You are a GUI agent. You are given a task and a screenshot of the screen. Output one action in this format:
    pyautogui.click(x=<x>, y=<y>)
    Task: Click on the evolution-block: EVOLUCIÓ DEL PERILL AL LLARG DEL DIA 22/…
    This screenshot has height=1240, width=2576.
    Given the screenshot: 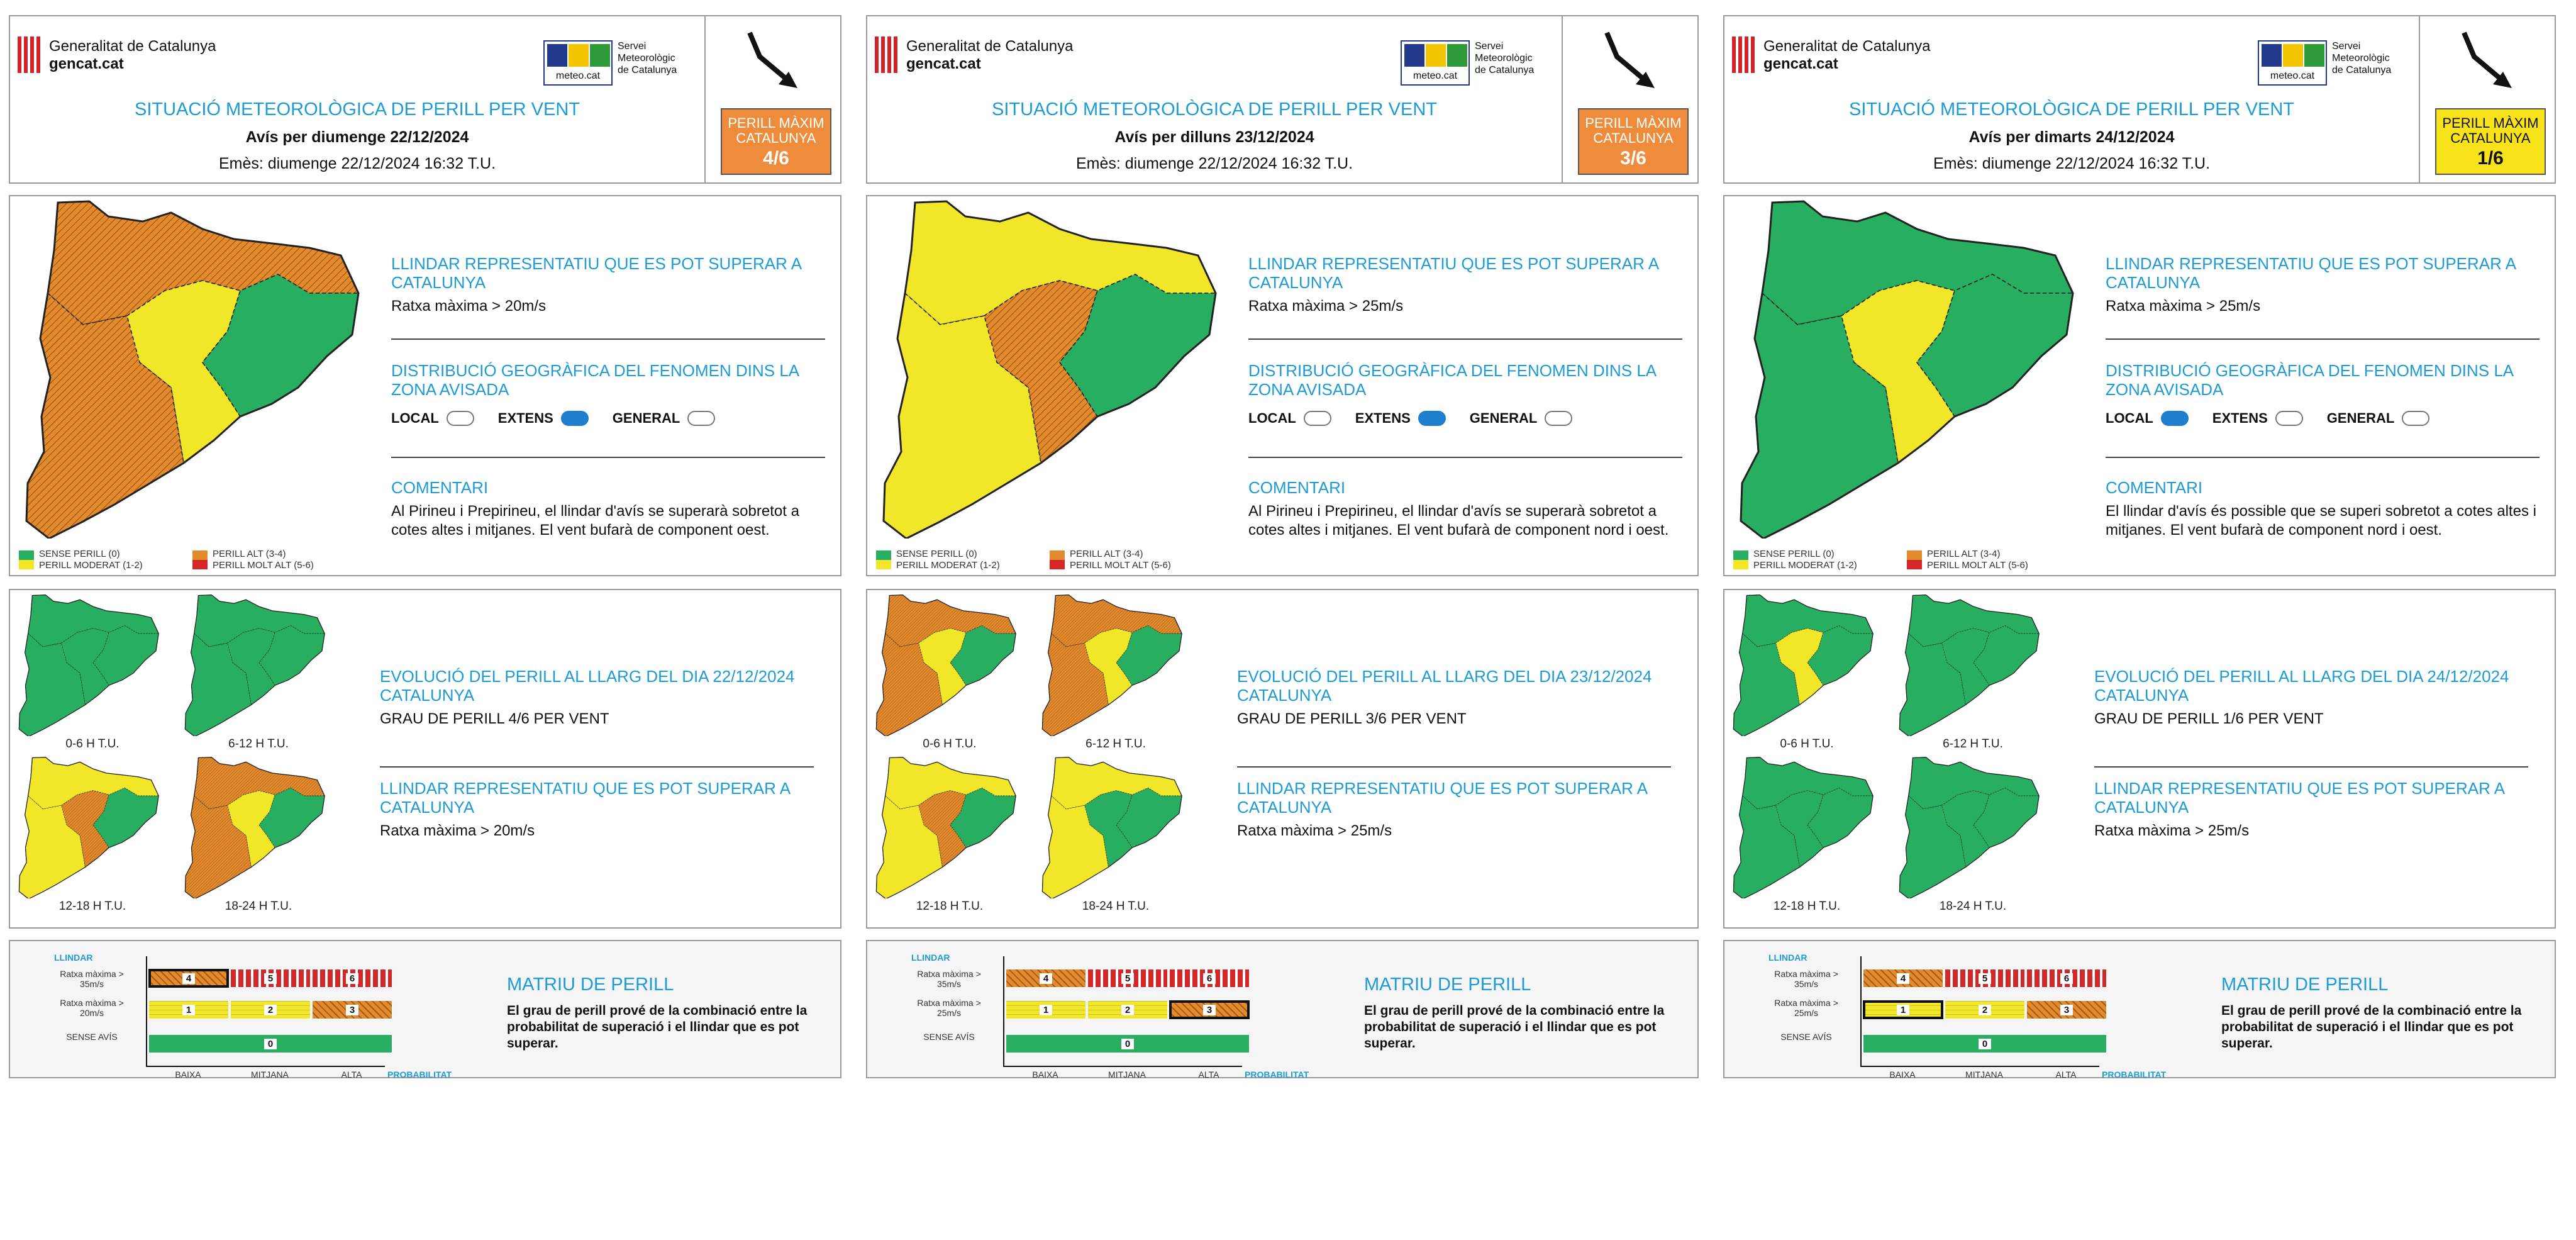 What is the action you would take?
    pyautogui.click(x=597, y=698)
    